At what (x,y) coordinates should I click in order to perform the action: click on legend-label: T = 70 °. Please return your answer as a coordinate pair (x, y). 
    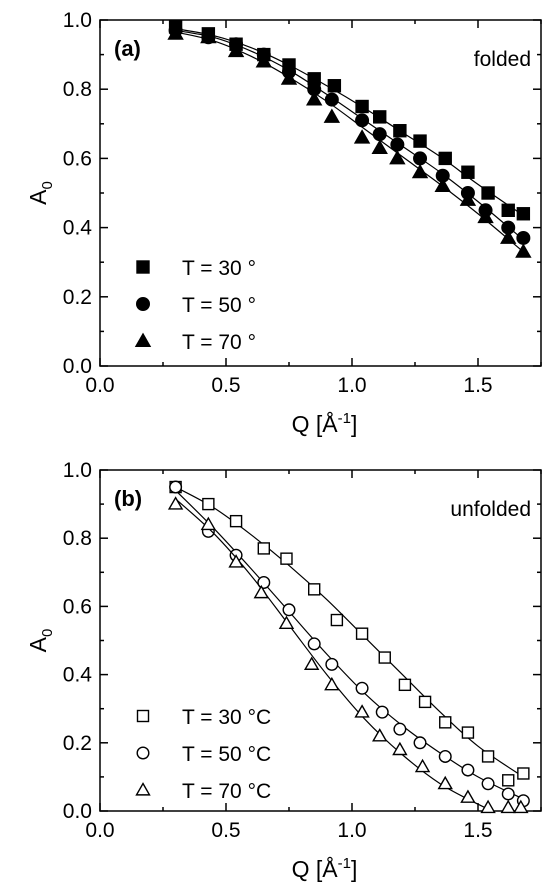
    Looking at the image, I should click on (219, 342).